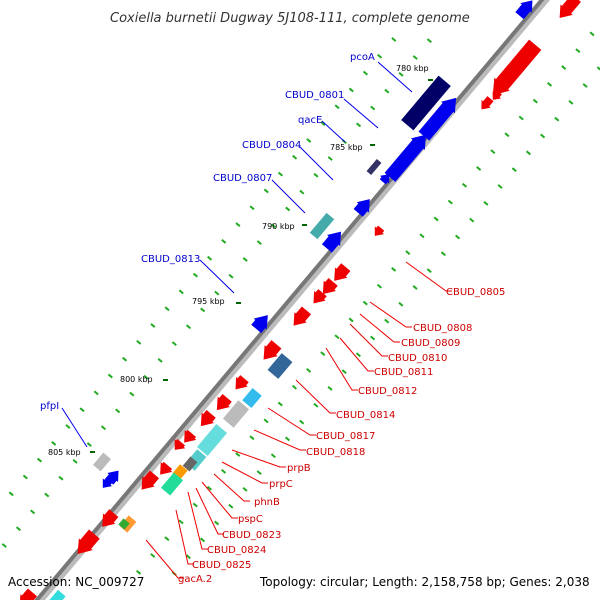  Describe the element at coordinates (187, 438) in the screenshot. I see `gene-arrow-prpB` at that location.